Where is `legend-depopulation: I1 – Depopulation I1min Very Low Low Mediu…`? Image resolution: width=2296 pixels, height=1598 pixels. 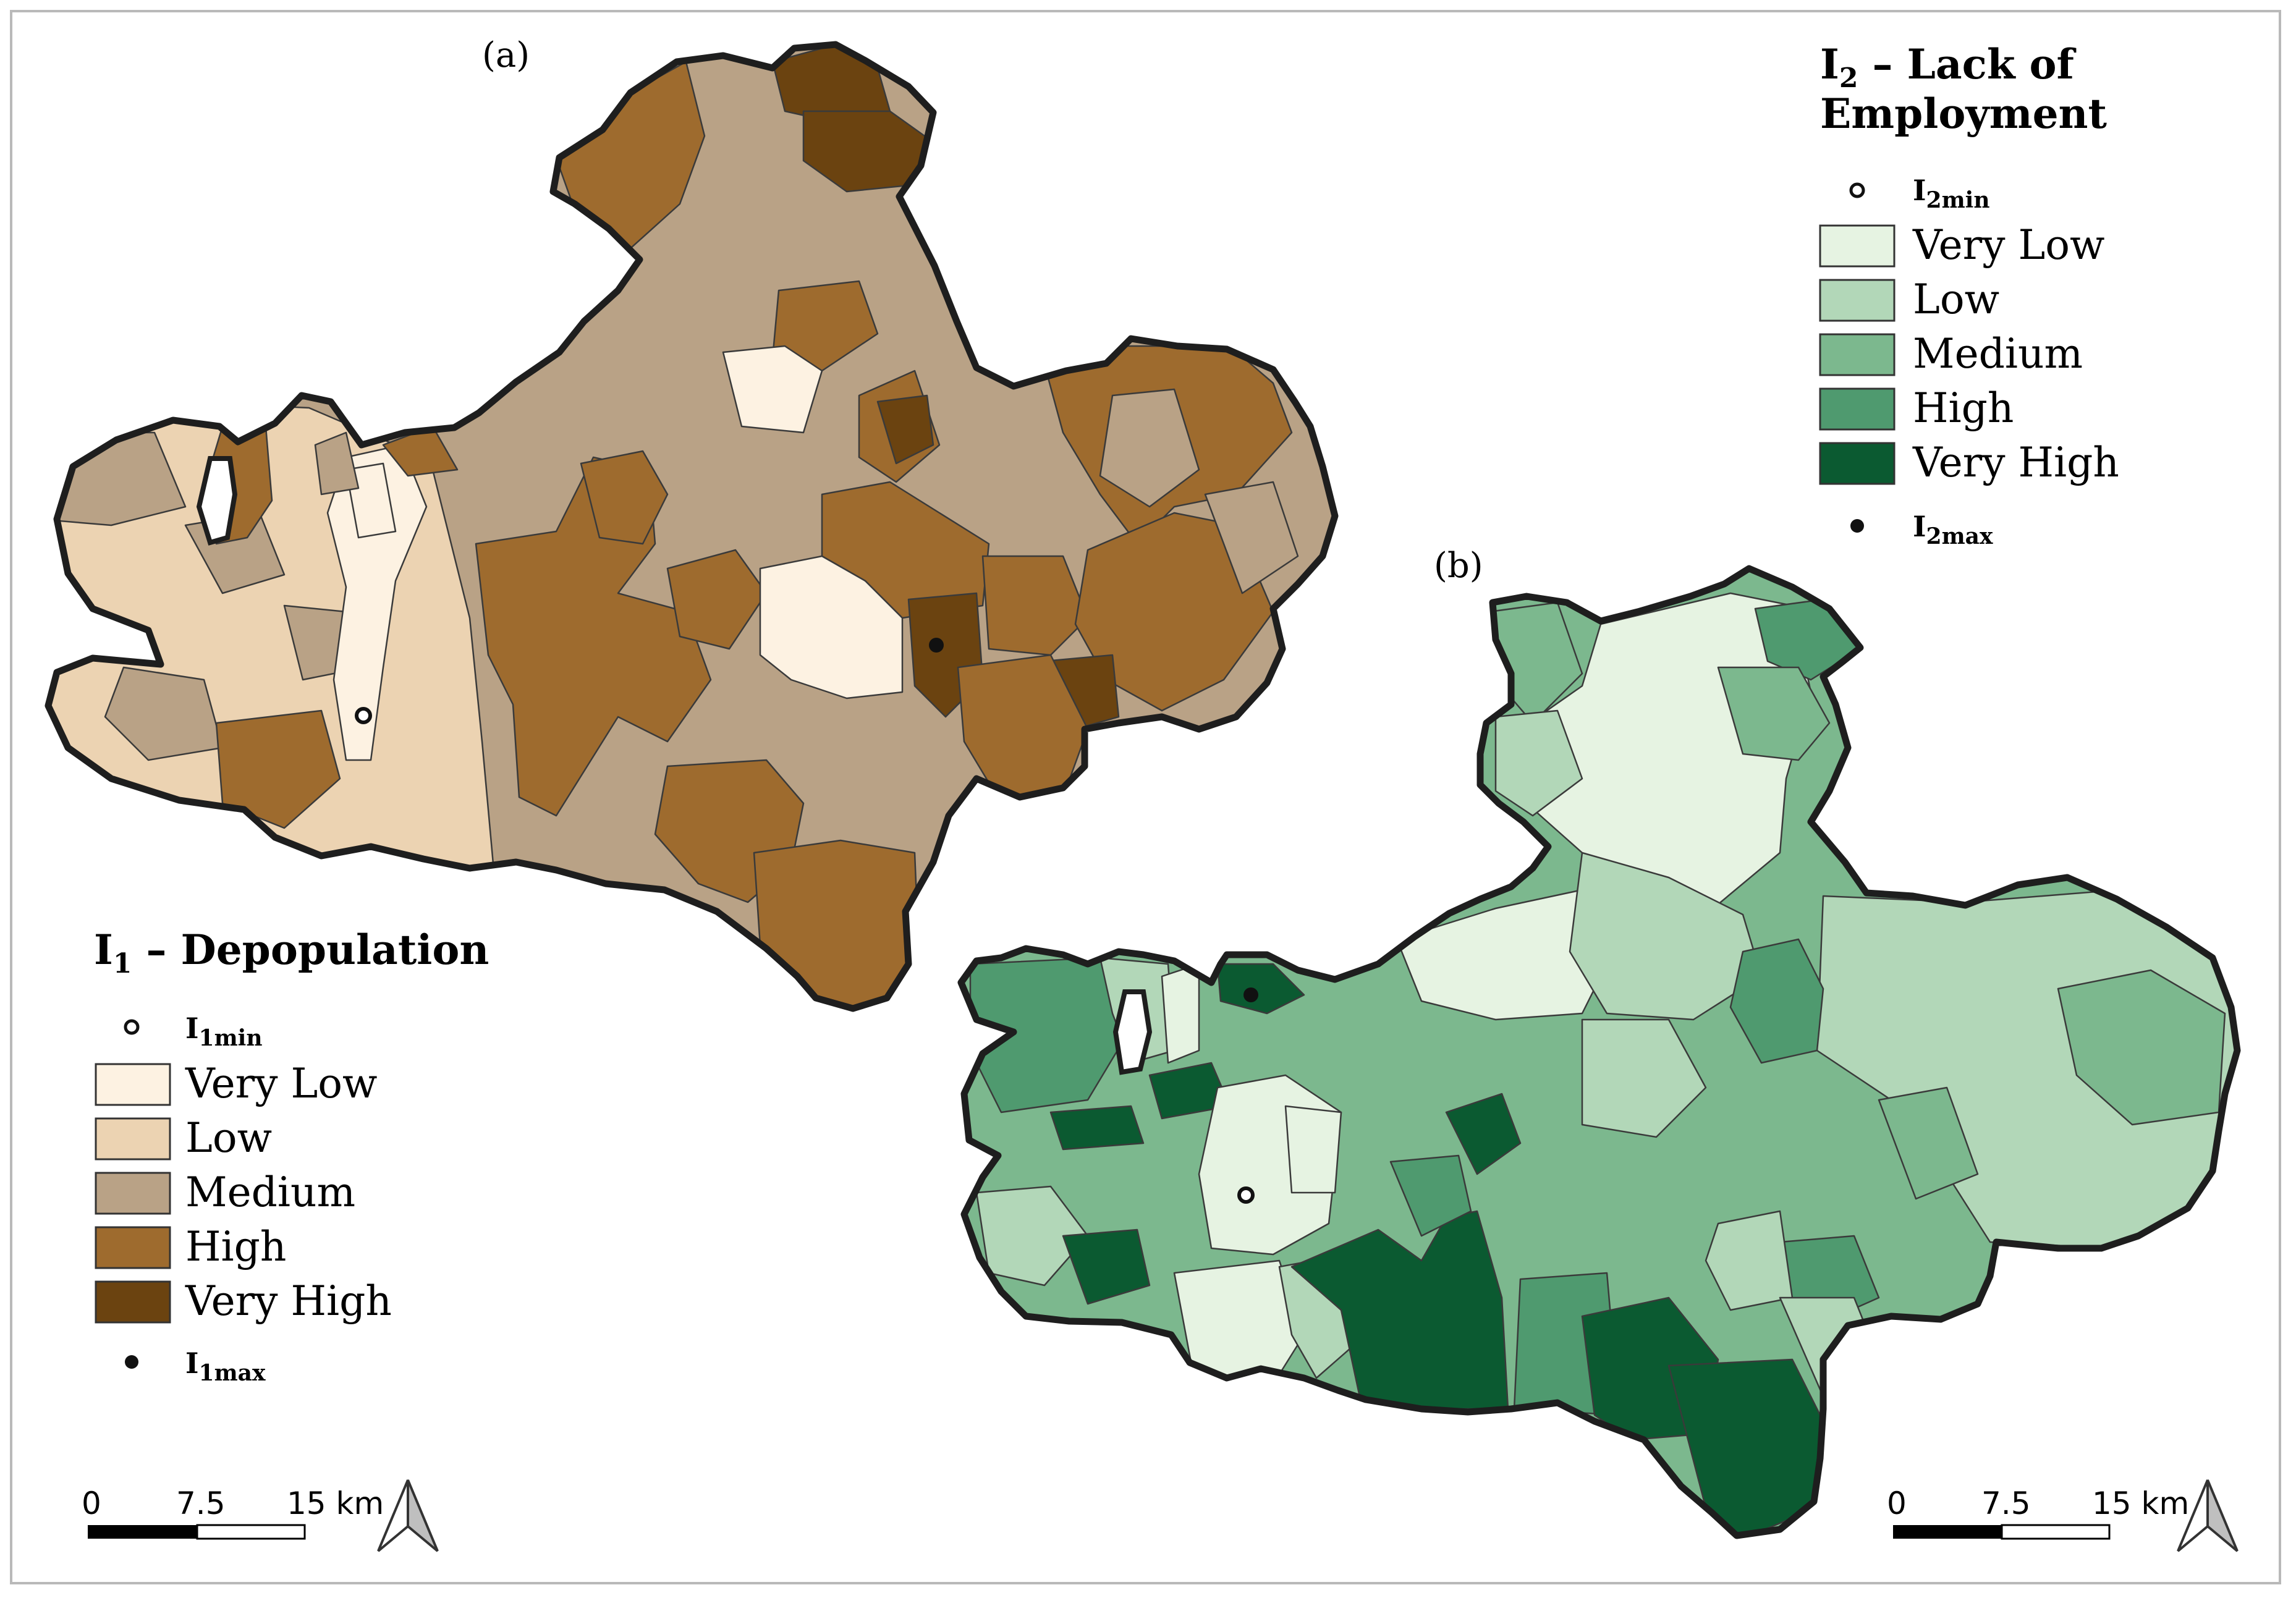 legend-depopulation: I1 – Depopulation I1min Very Low Low Mediu… is located at coordinates (291, 1156).